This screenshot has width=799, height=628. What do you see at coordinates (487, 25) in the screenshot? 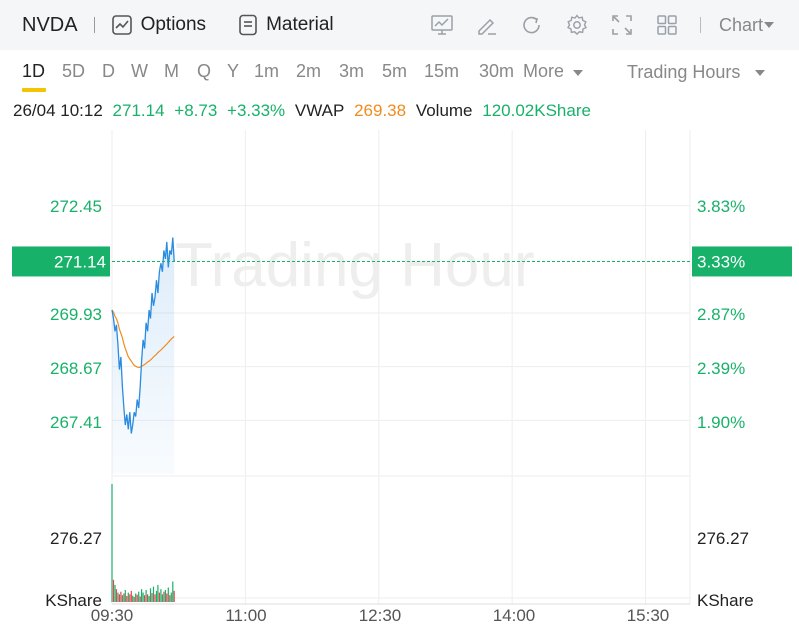
I see `draw-icon` at bounding box center [487, 25].